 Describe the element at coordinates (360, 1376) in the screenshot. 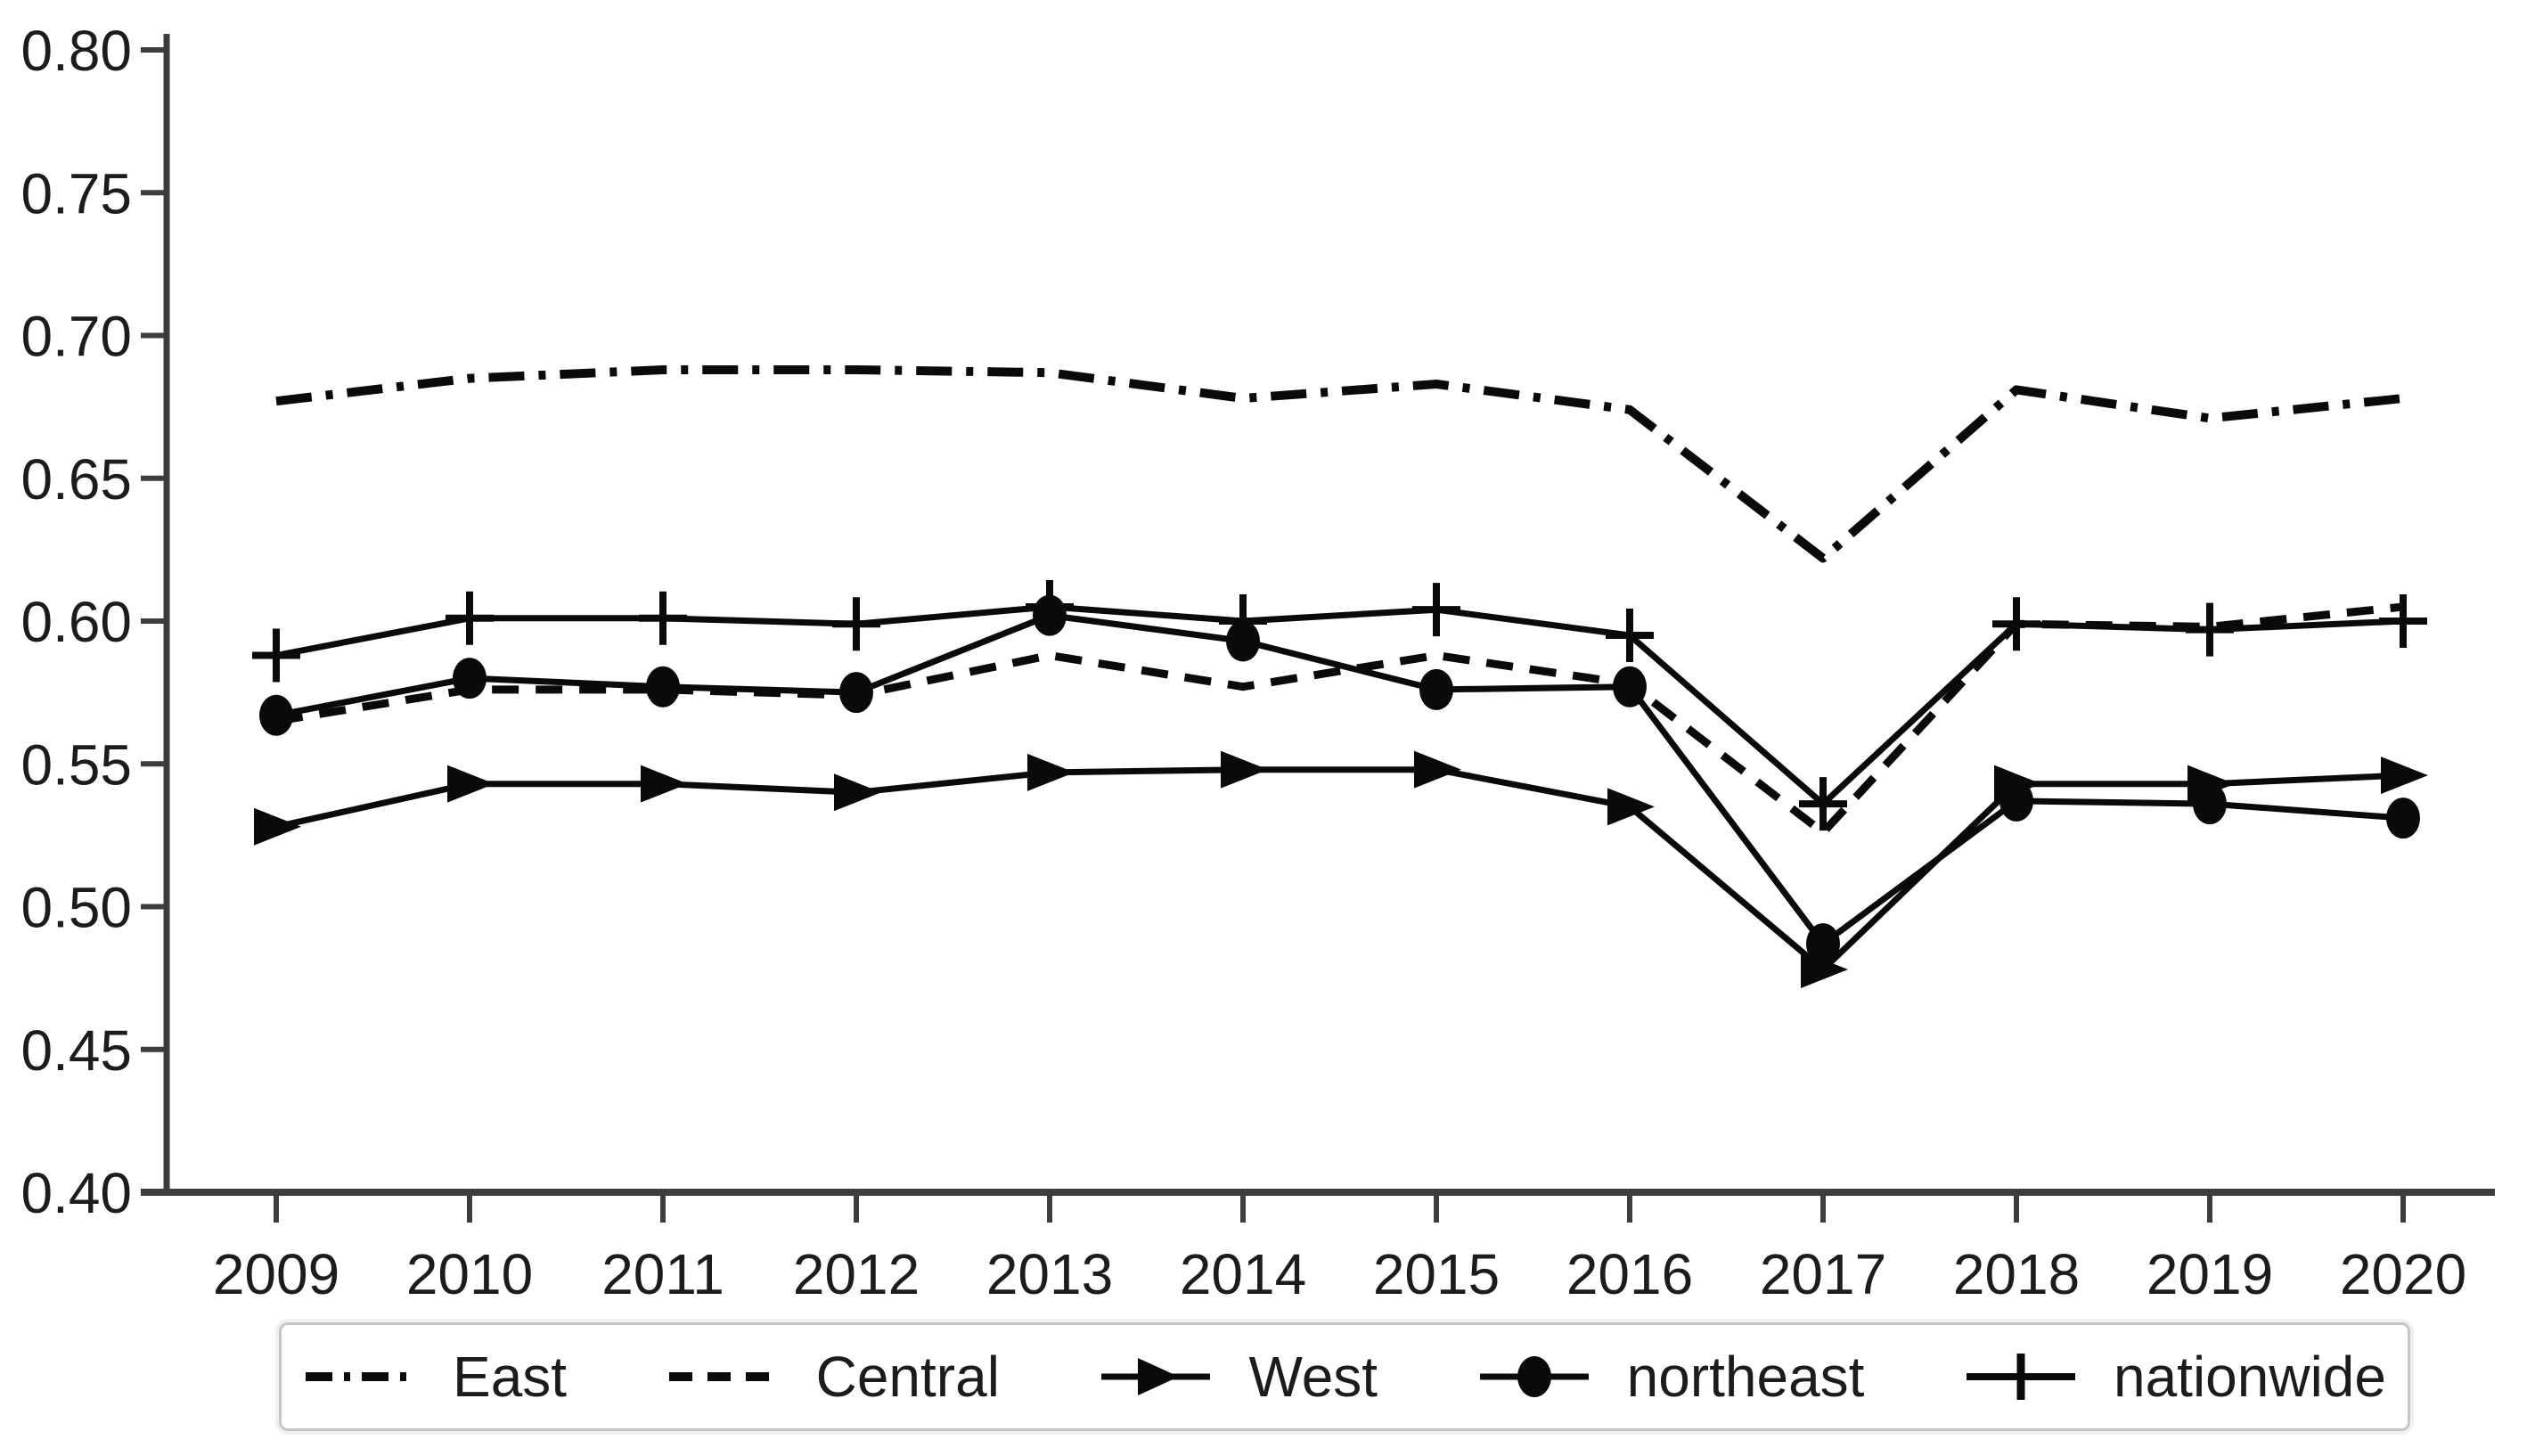

I see `dash-dot-line-icon` at that location.